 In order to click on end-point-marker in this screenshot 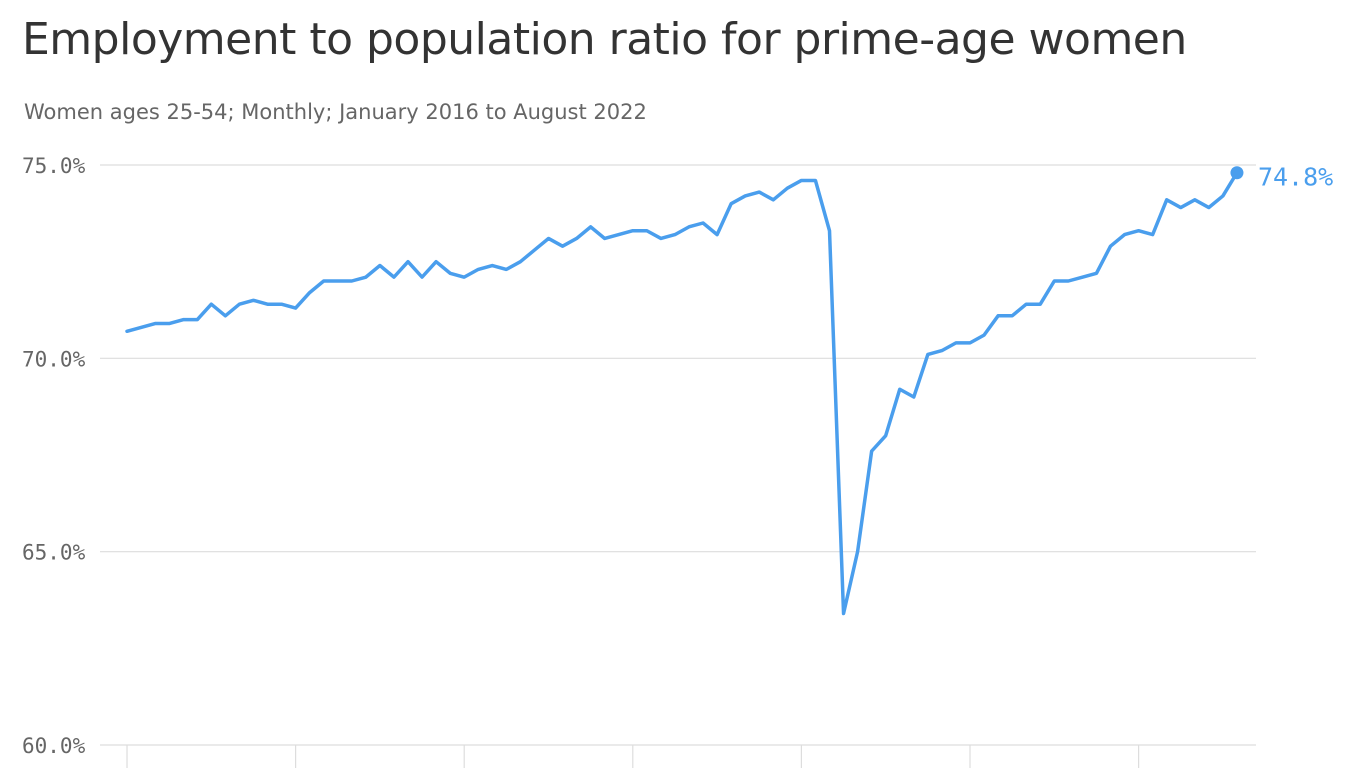, I will do `click(1237, 173)`.